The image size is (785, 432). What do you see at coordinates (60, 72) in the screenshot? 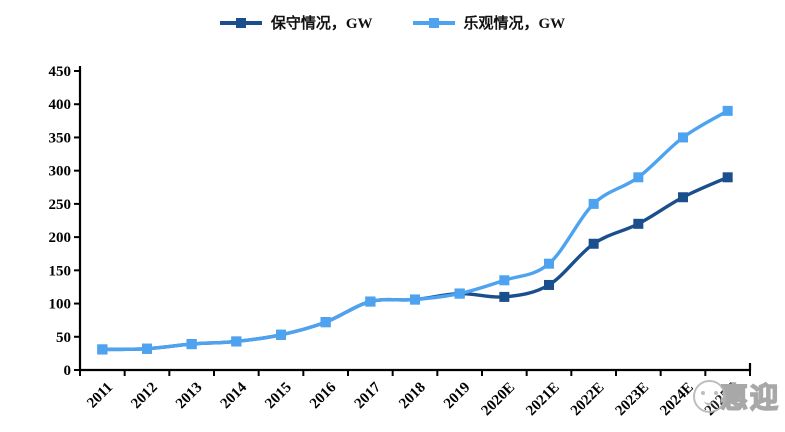
I see `y-tick-label: 450` at bounding box center [60, 72].